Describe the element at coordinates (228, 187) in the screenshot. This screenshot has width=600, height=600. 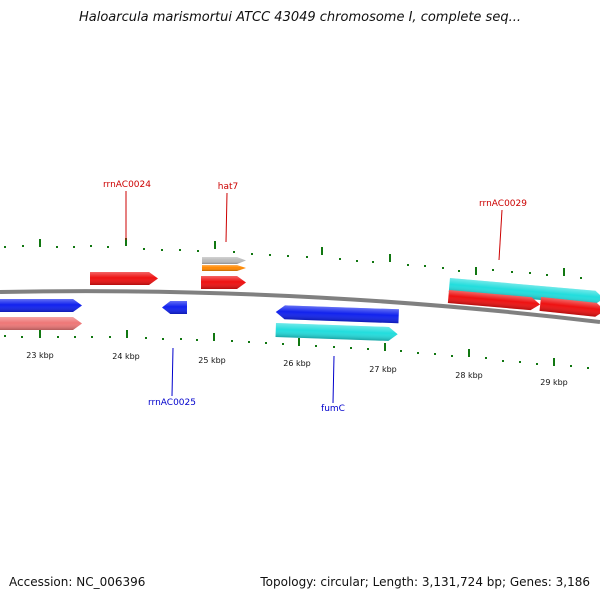
I see `gene-label: hat7` at that location.